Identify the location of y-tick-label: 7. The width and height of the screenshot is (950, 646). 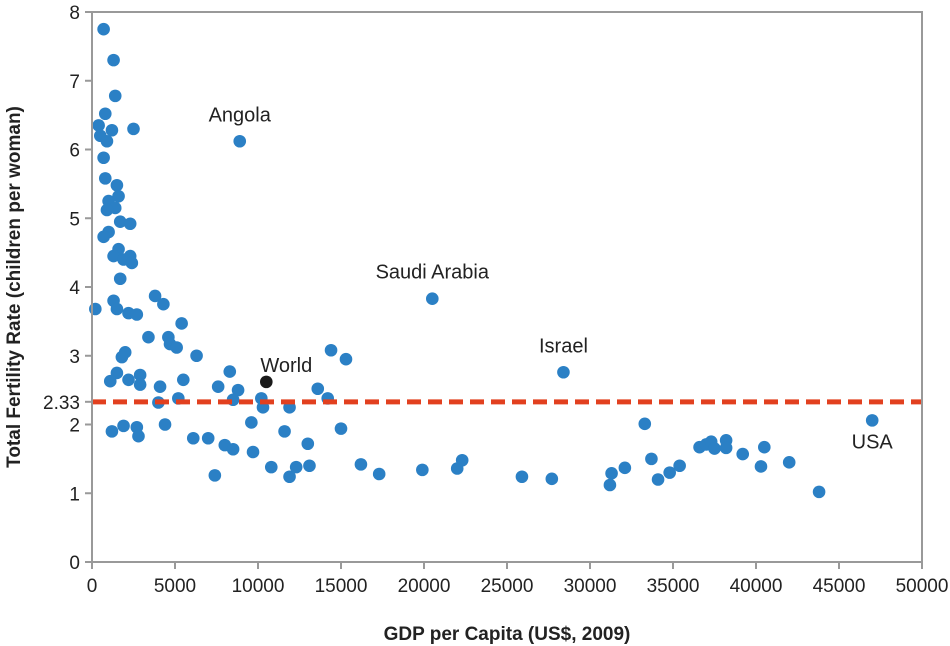
(74, 82).